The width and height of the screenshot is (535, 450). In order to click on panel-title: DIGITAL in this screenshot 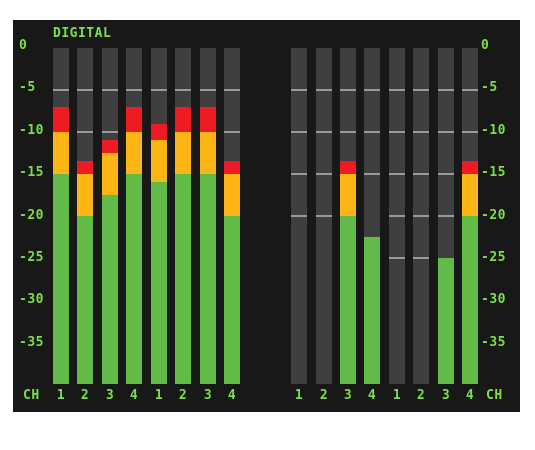, I will do `click(82, 33)`.